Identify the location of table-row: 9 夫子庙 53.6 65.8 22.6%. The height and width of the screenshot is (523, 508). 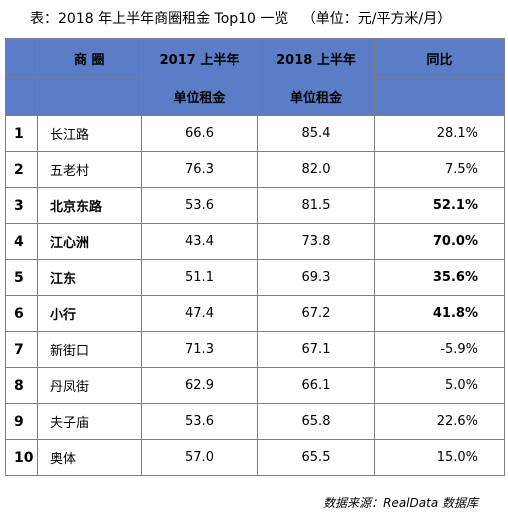
(255, 421).